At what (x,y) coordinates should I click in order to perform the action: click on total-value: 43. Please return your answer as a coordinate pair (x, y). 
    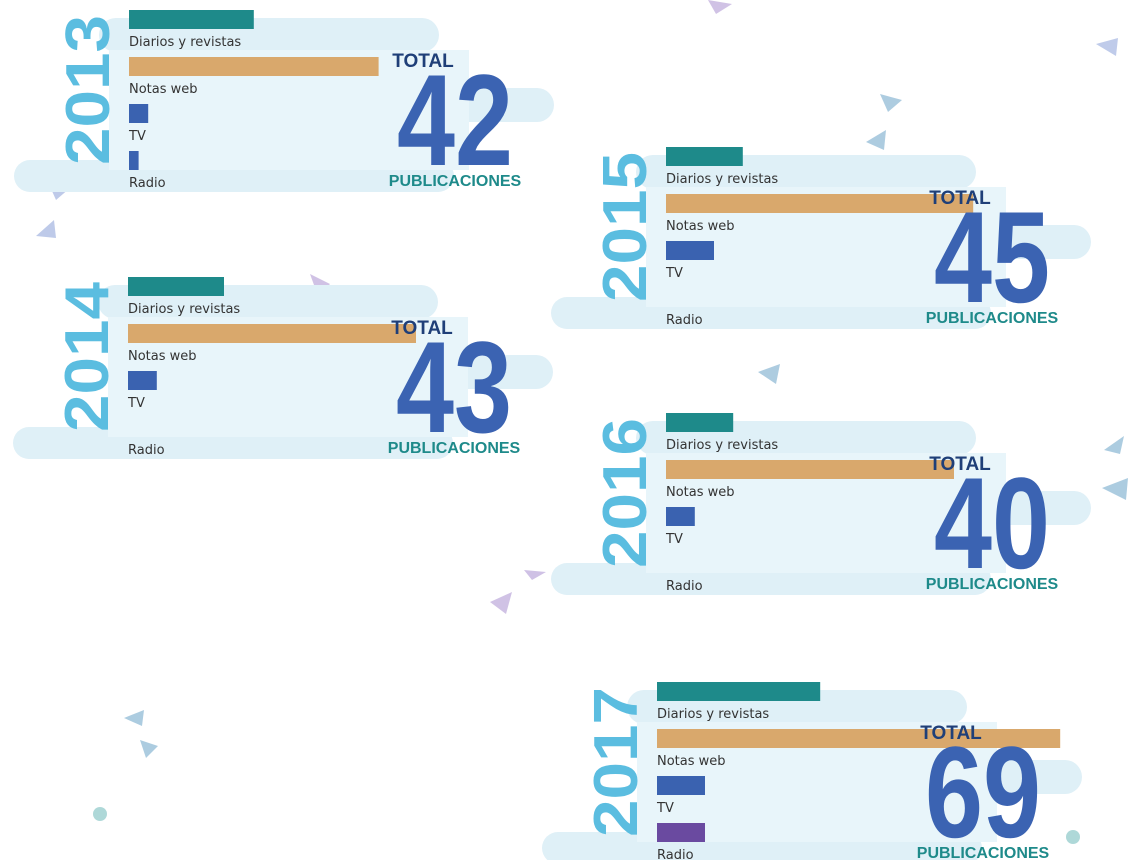
    Looking at the image, I should click on (454, 387).